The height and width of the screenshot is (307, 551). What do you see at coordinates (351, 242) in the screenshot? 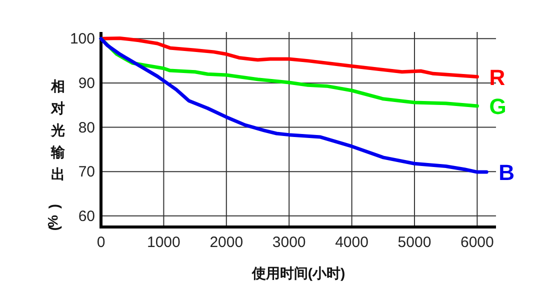
I see `x-tick-label: 4000` at bounding box center [351, 242].